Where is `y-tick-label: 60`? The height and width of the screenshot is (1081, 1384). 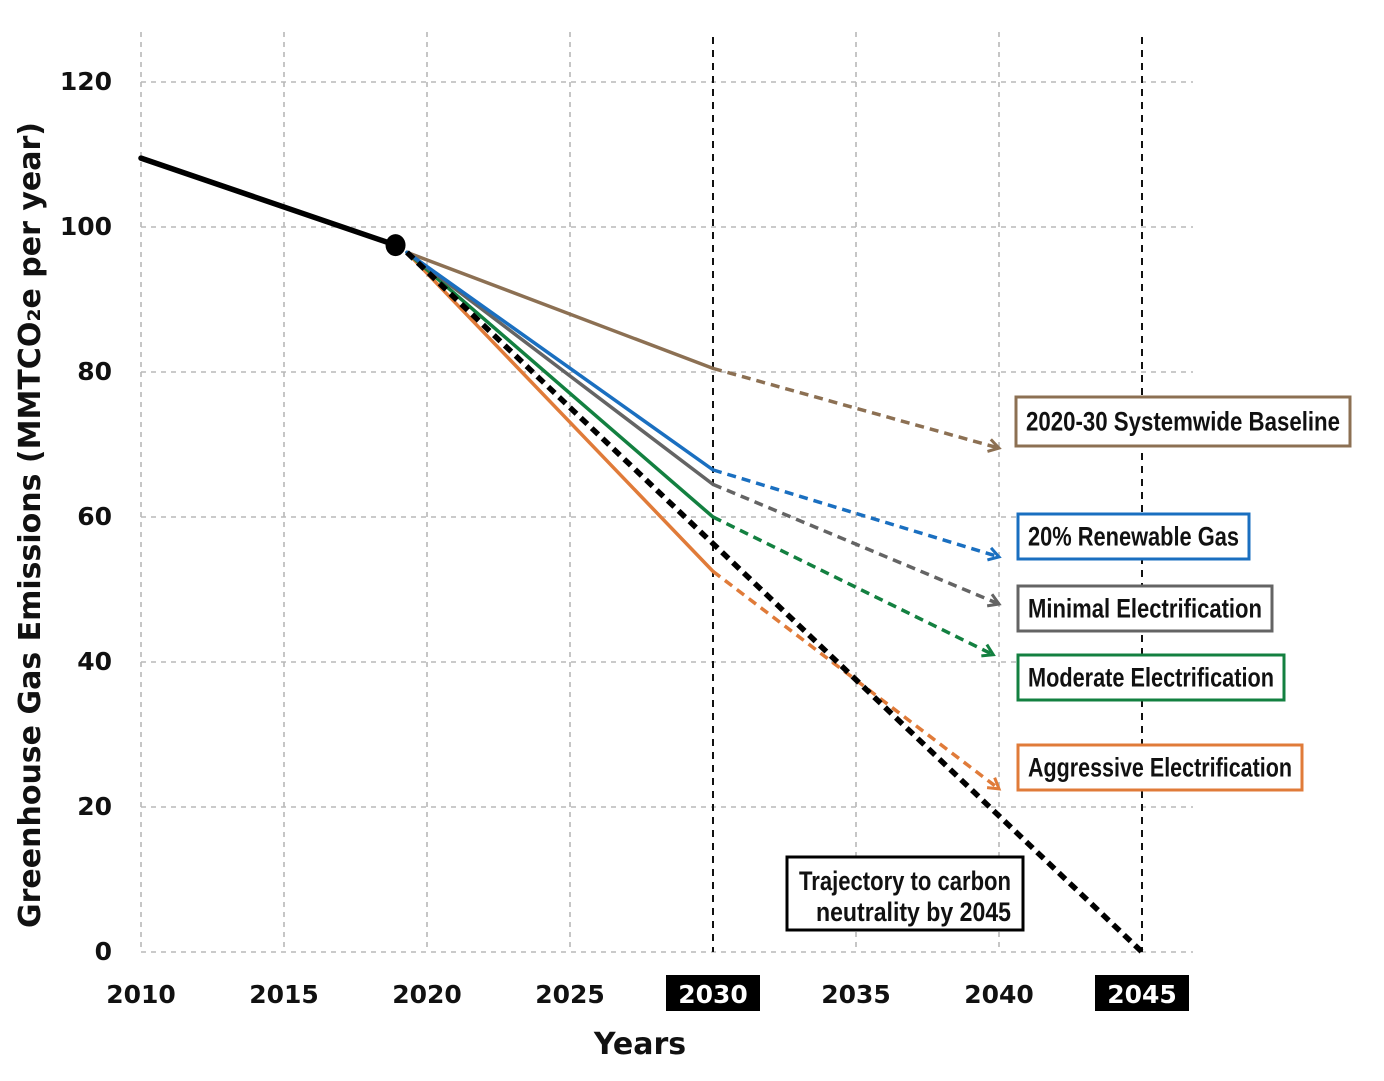 y-tick-label: 60 is located at coordinates (94, 516).